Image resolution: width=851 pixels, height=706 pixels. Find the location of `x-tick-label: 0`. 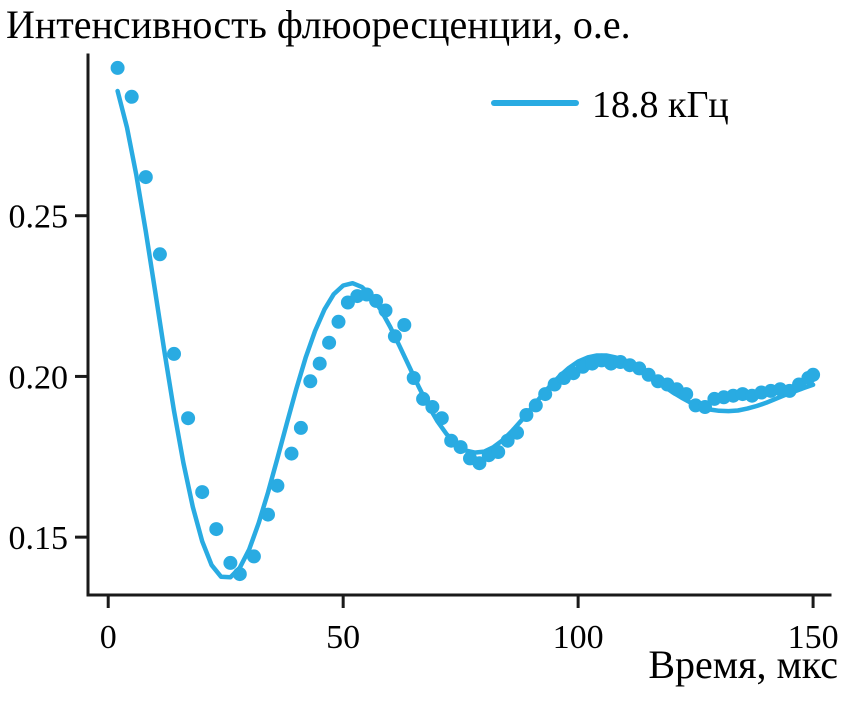

x-tick-label: 0 is located at coordinates (108, 637).